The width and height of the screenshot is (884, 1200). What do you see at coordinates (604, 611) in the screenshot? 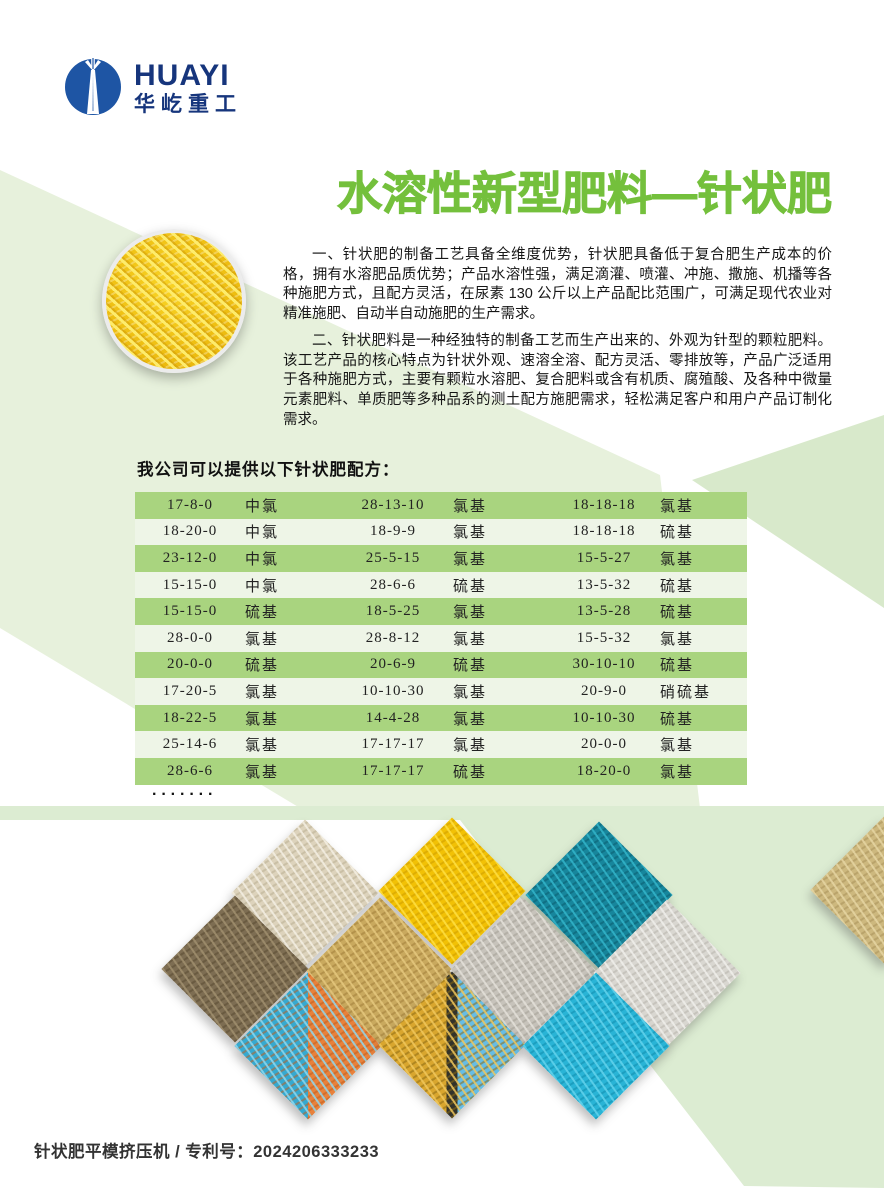
I see `formula-cell: 13-5-28` at bounding box center [604, 611].